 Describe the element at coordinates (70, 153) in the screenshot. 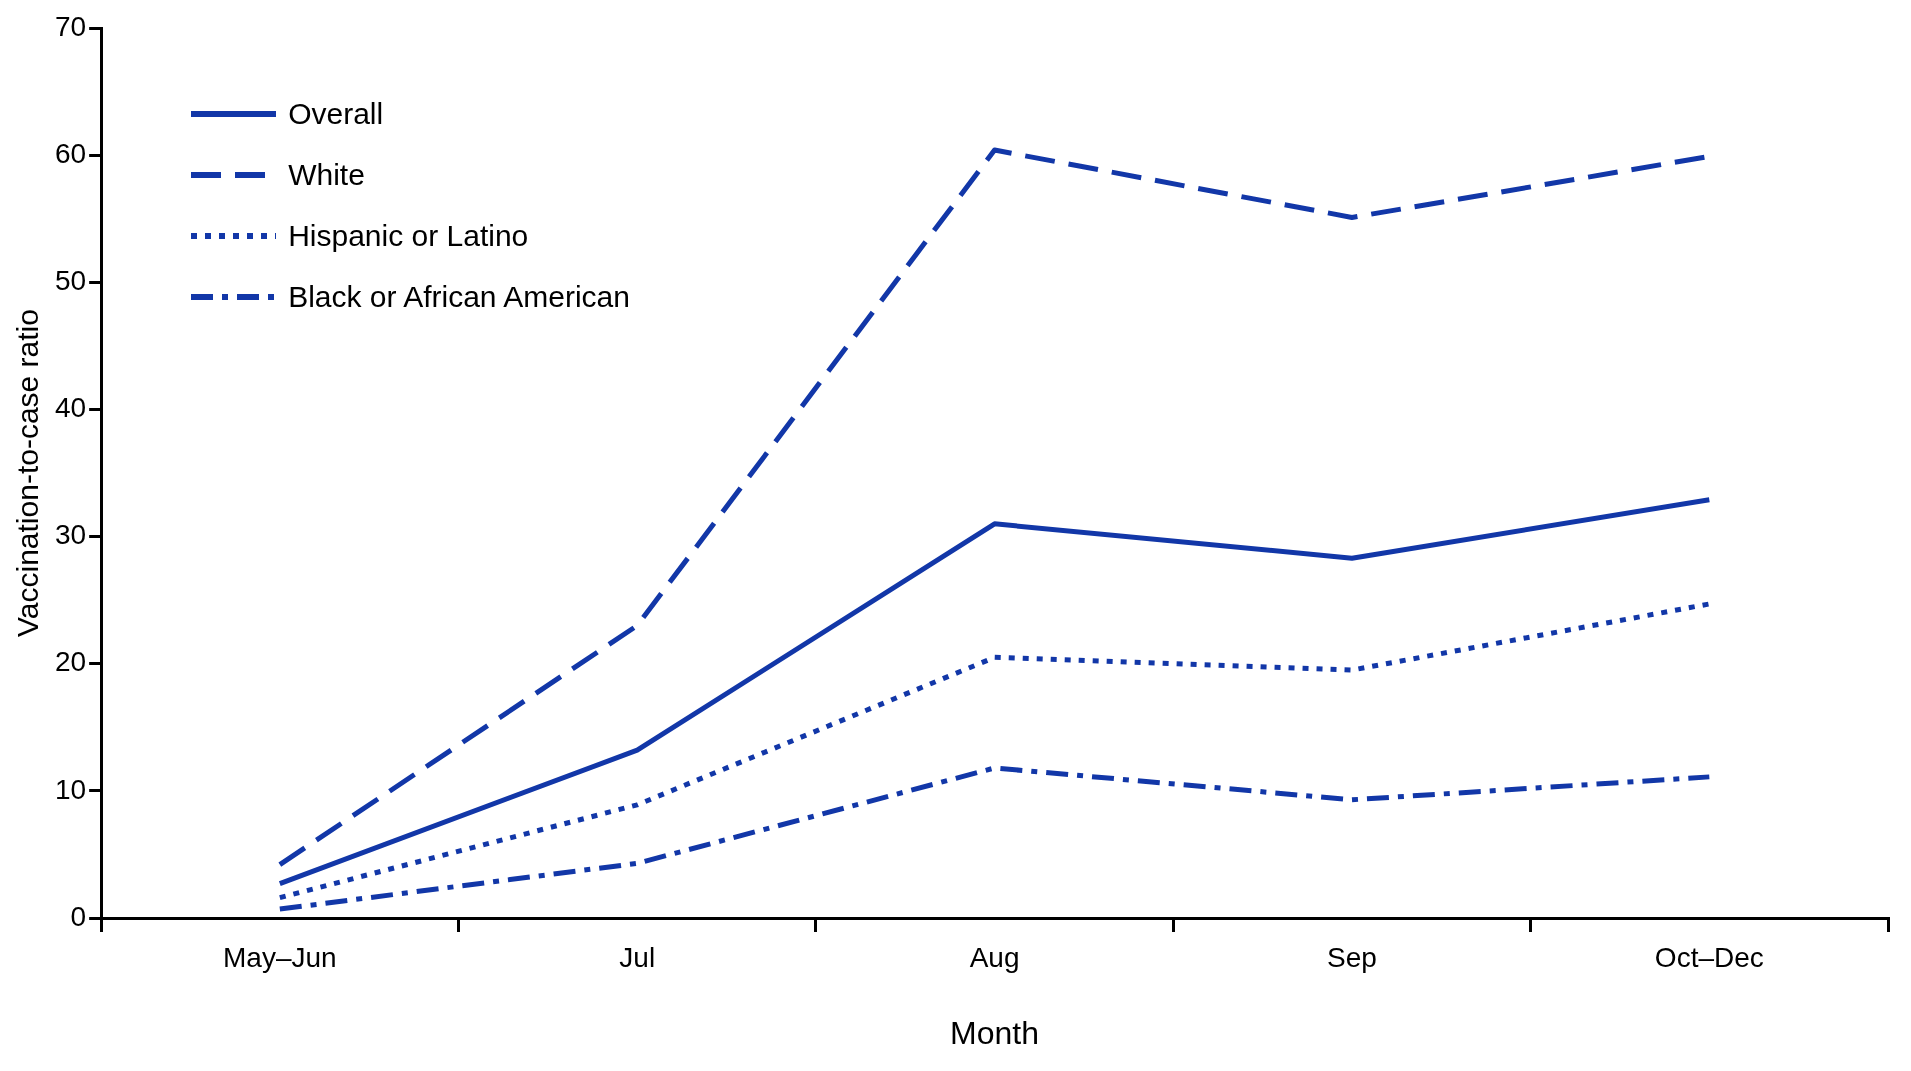

I see `y-tick-label: 60` at that location.